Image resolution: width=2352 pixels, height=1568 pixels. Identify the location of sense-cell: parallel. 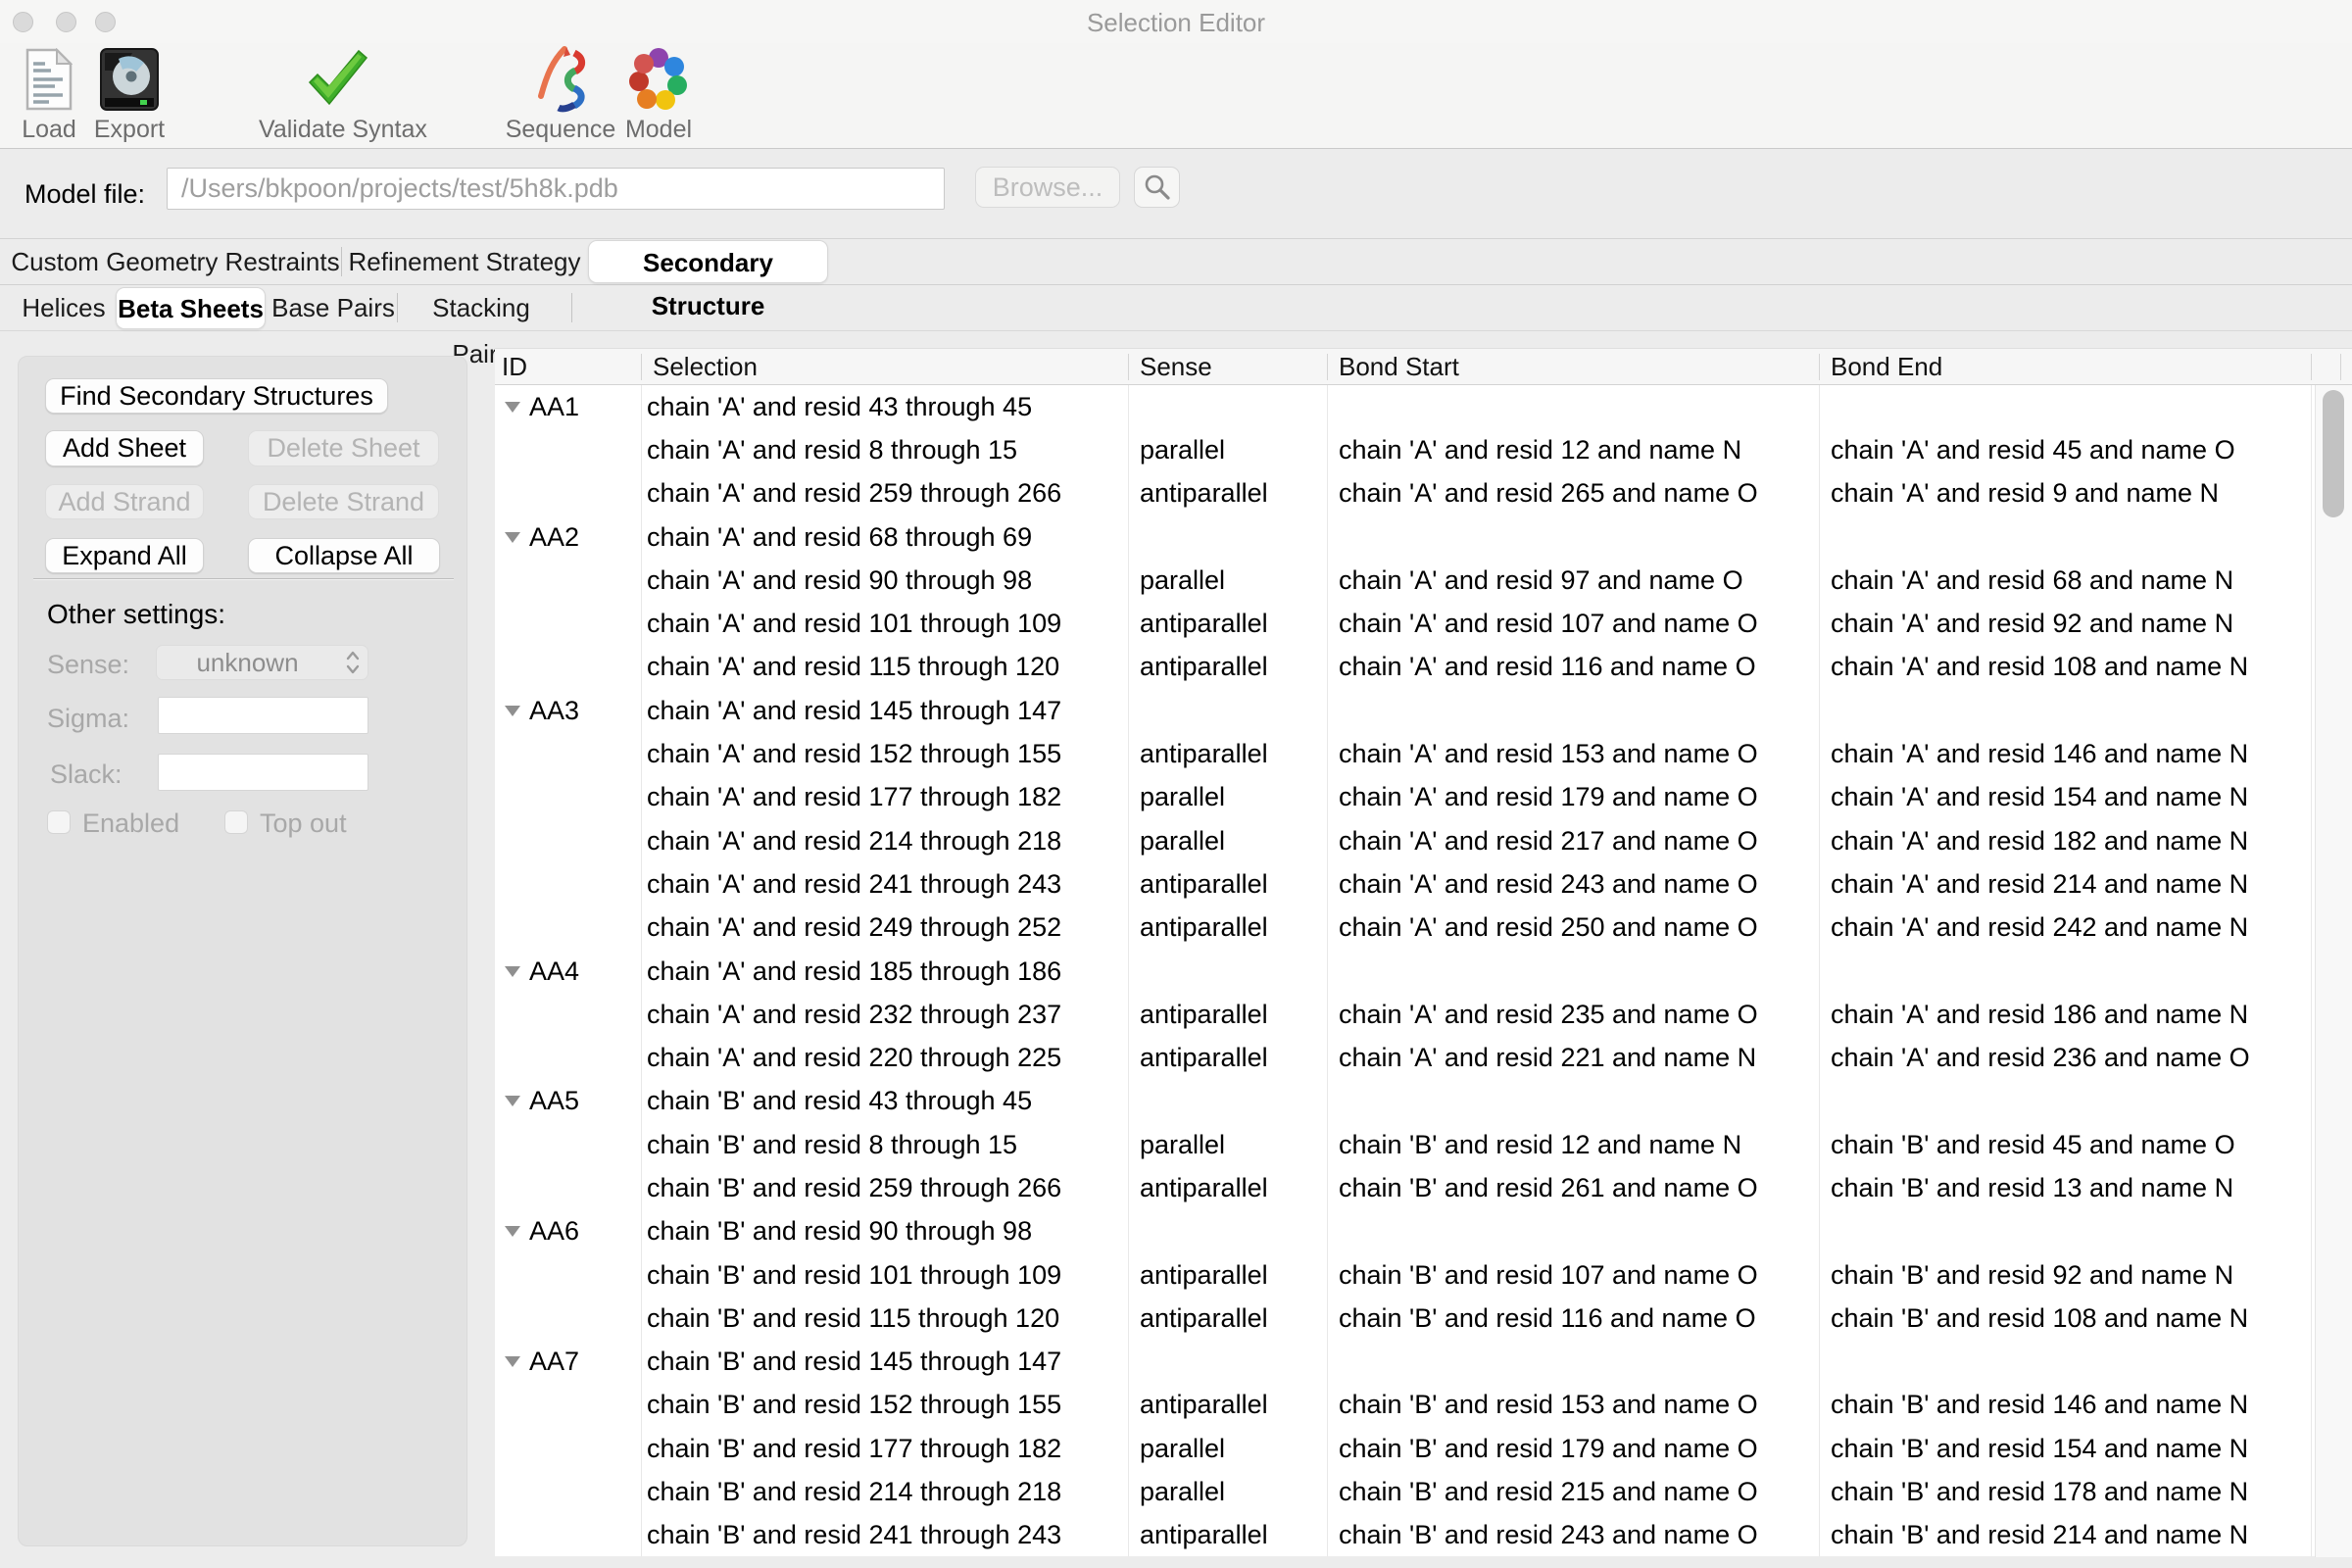
(1183, 840).